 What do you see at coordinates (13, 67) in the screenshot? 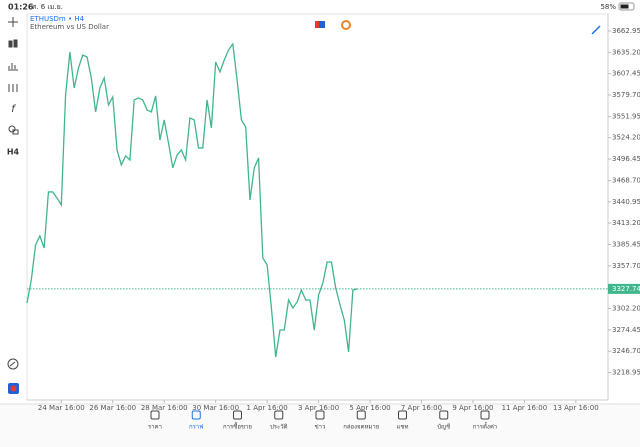
I see `indicators-tool` at bounding box center [13, 67].